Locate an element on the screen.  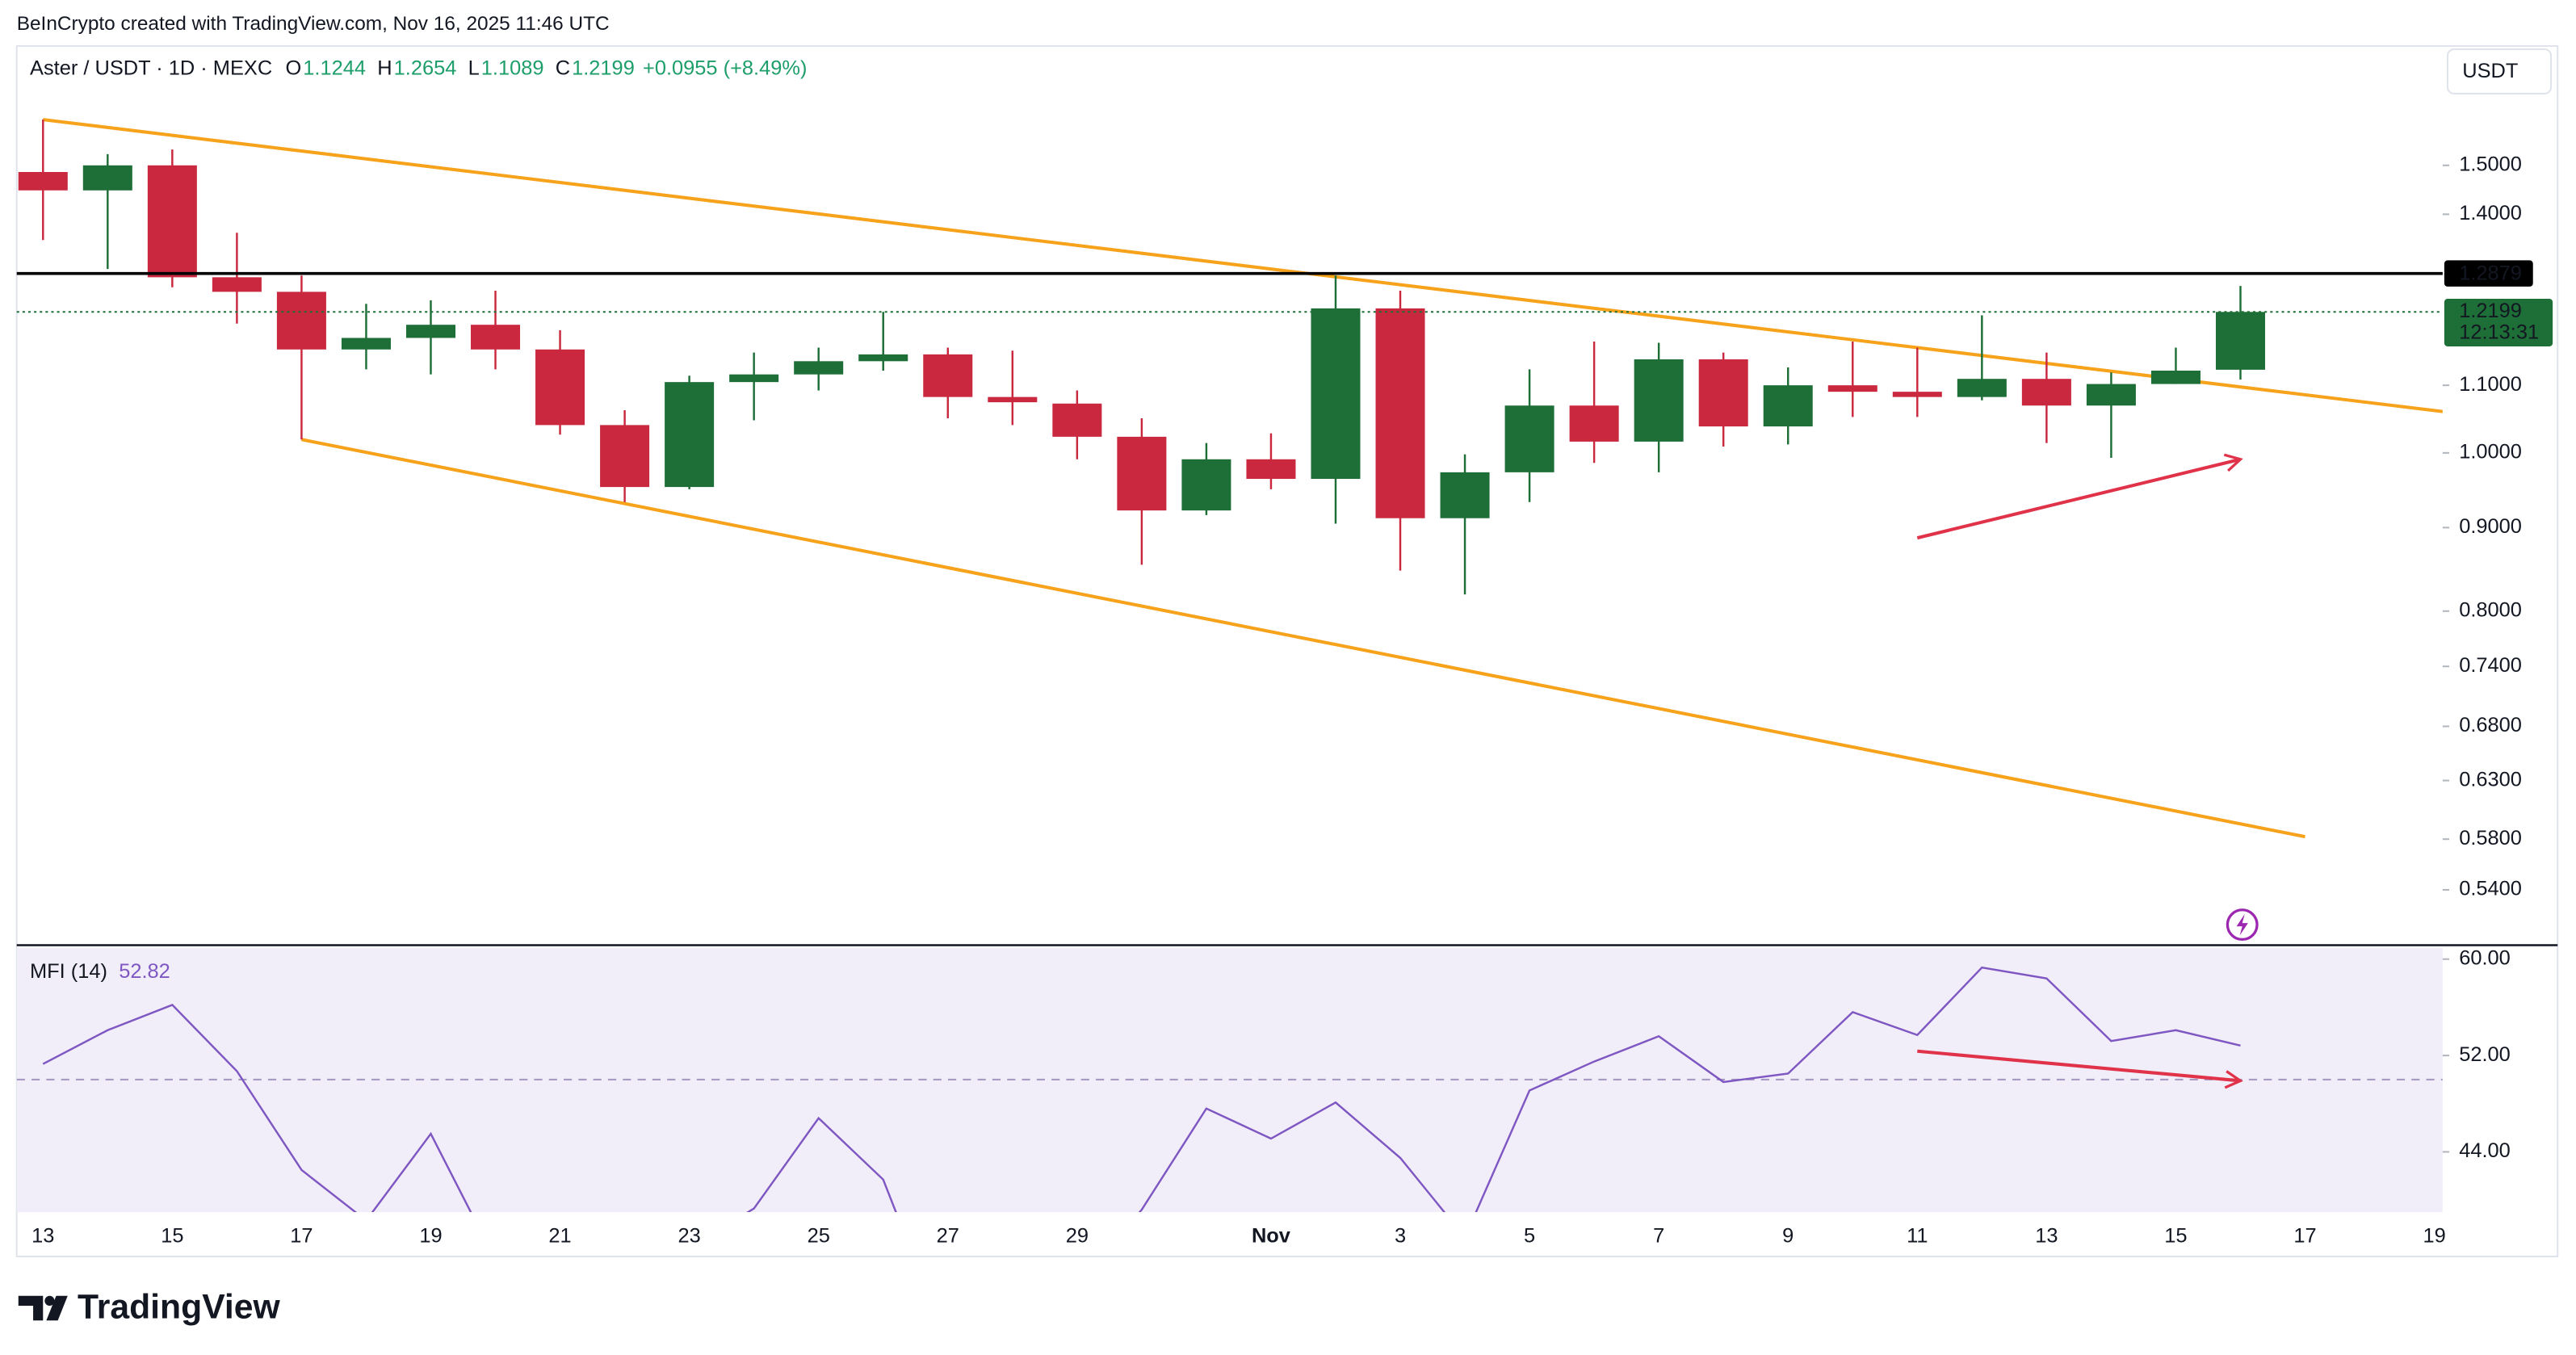
y-tick-label: 0.7400 is located at coordinates (2490, 665).